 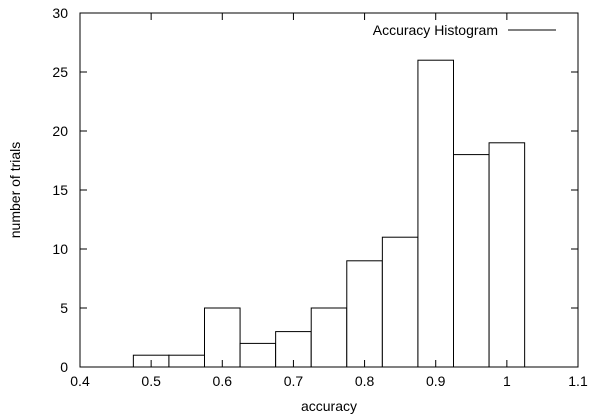 I want to click on y-tick-label: 15, so click(x=60, y=190).